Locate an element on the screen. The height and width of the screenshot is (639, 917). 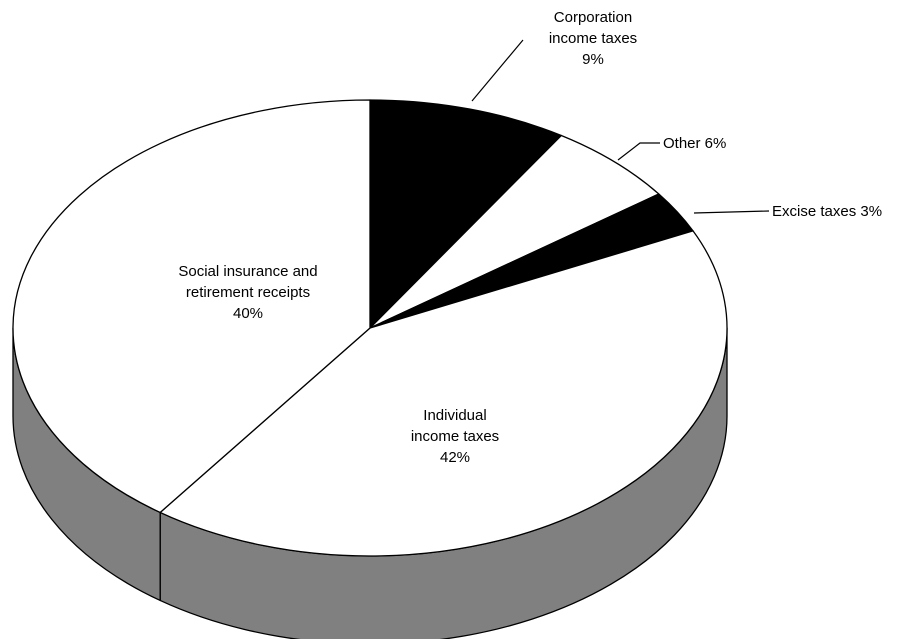
slice-label: Other 6% is located at coordinates (694, 143).